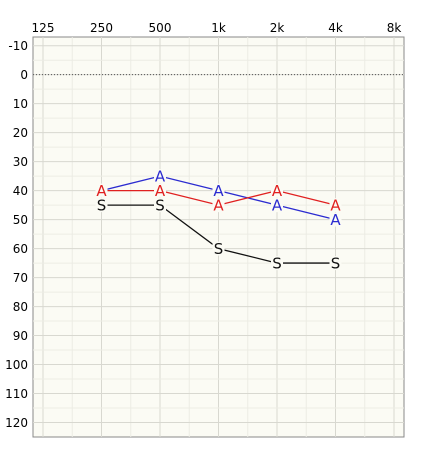  Describe the element at coordinates (20, 133) in the screenshot. I see `y-tick-label: 20` at that location.